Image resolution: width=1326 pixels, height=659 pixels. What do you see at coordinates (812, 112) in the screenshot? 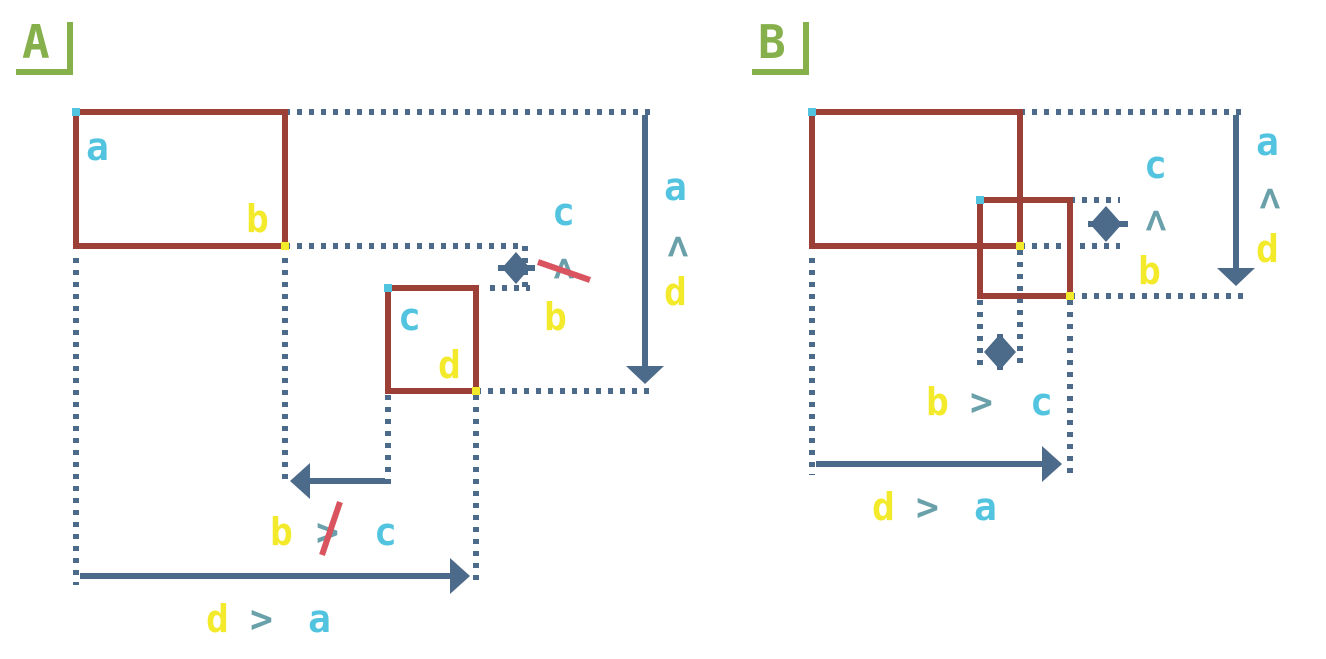
I see `corner-marker-b-panel-a` at bounding box center [812, 112].